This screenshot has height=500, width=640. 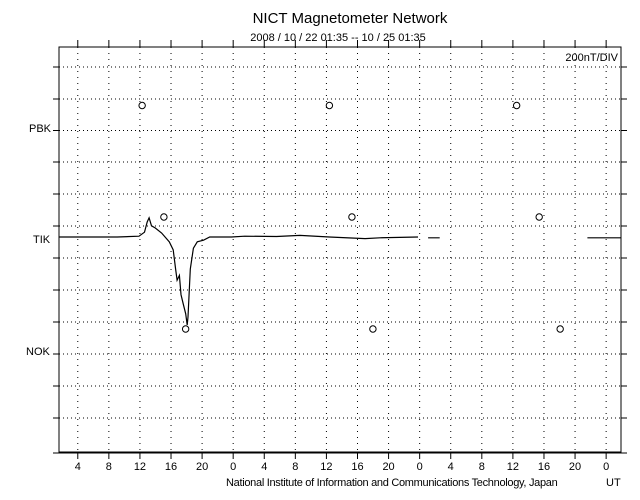 I want to click on station-label-nok: NOK, so click(x=38, y=352).